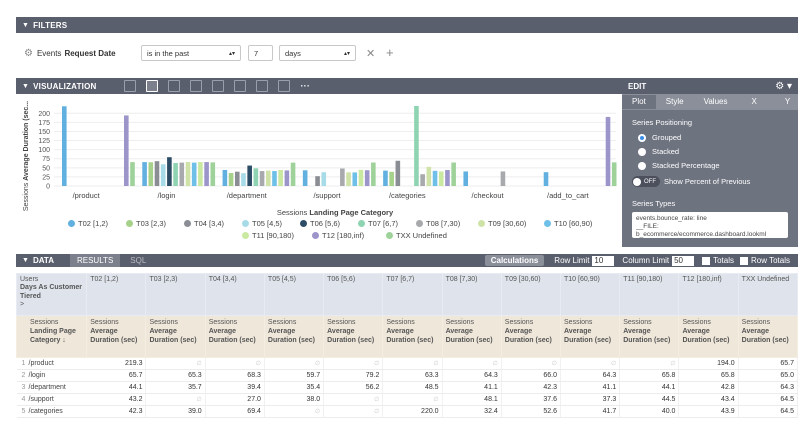 This screenshot has width=804, height=444. Describe the element at coordinates (767, 294) in the screenshot. I see `pivot-column-header: TXX Undefined` at that location.